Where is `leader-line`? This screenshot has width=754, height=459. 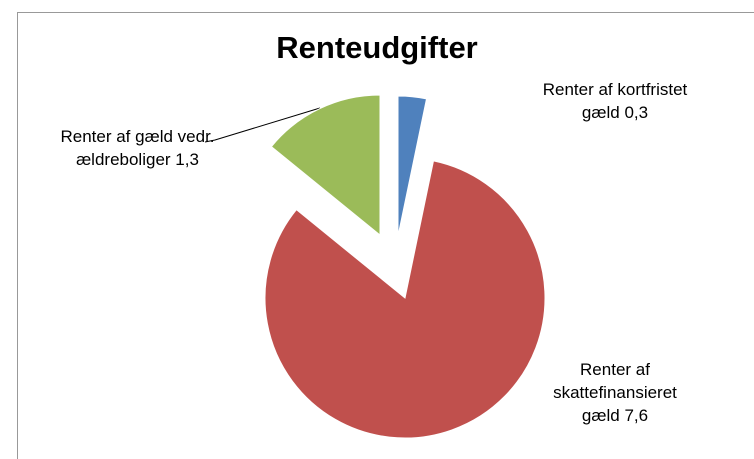 leader-line is located at coordinates (262, 125).